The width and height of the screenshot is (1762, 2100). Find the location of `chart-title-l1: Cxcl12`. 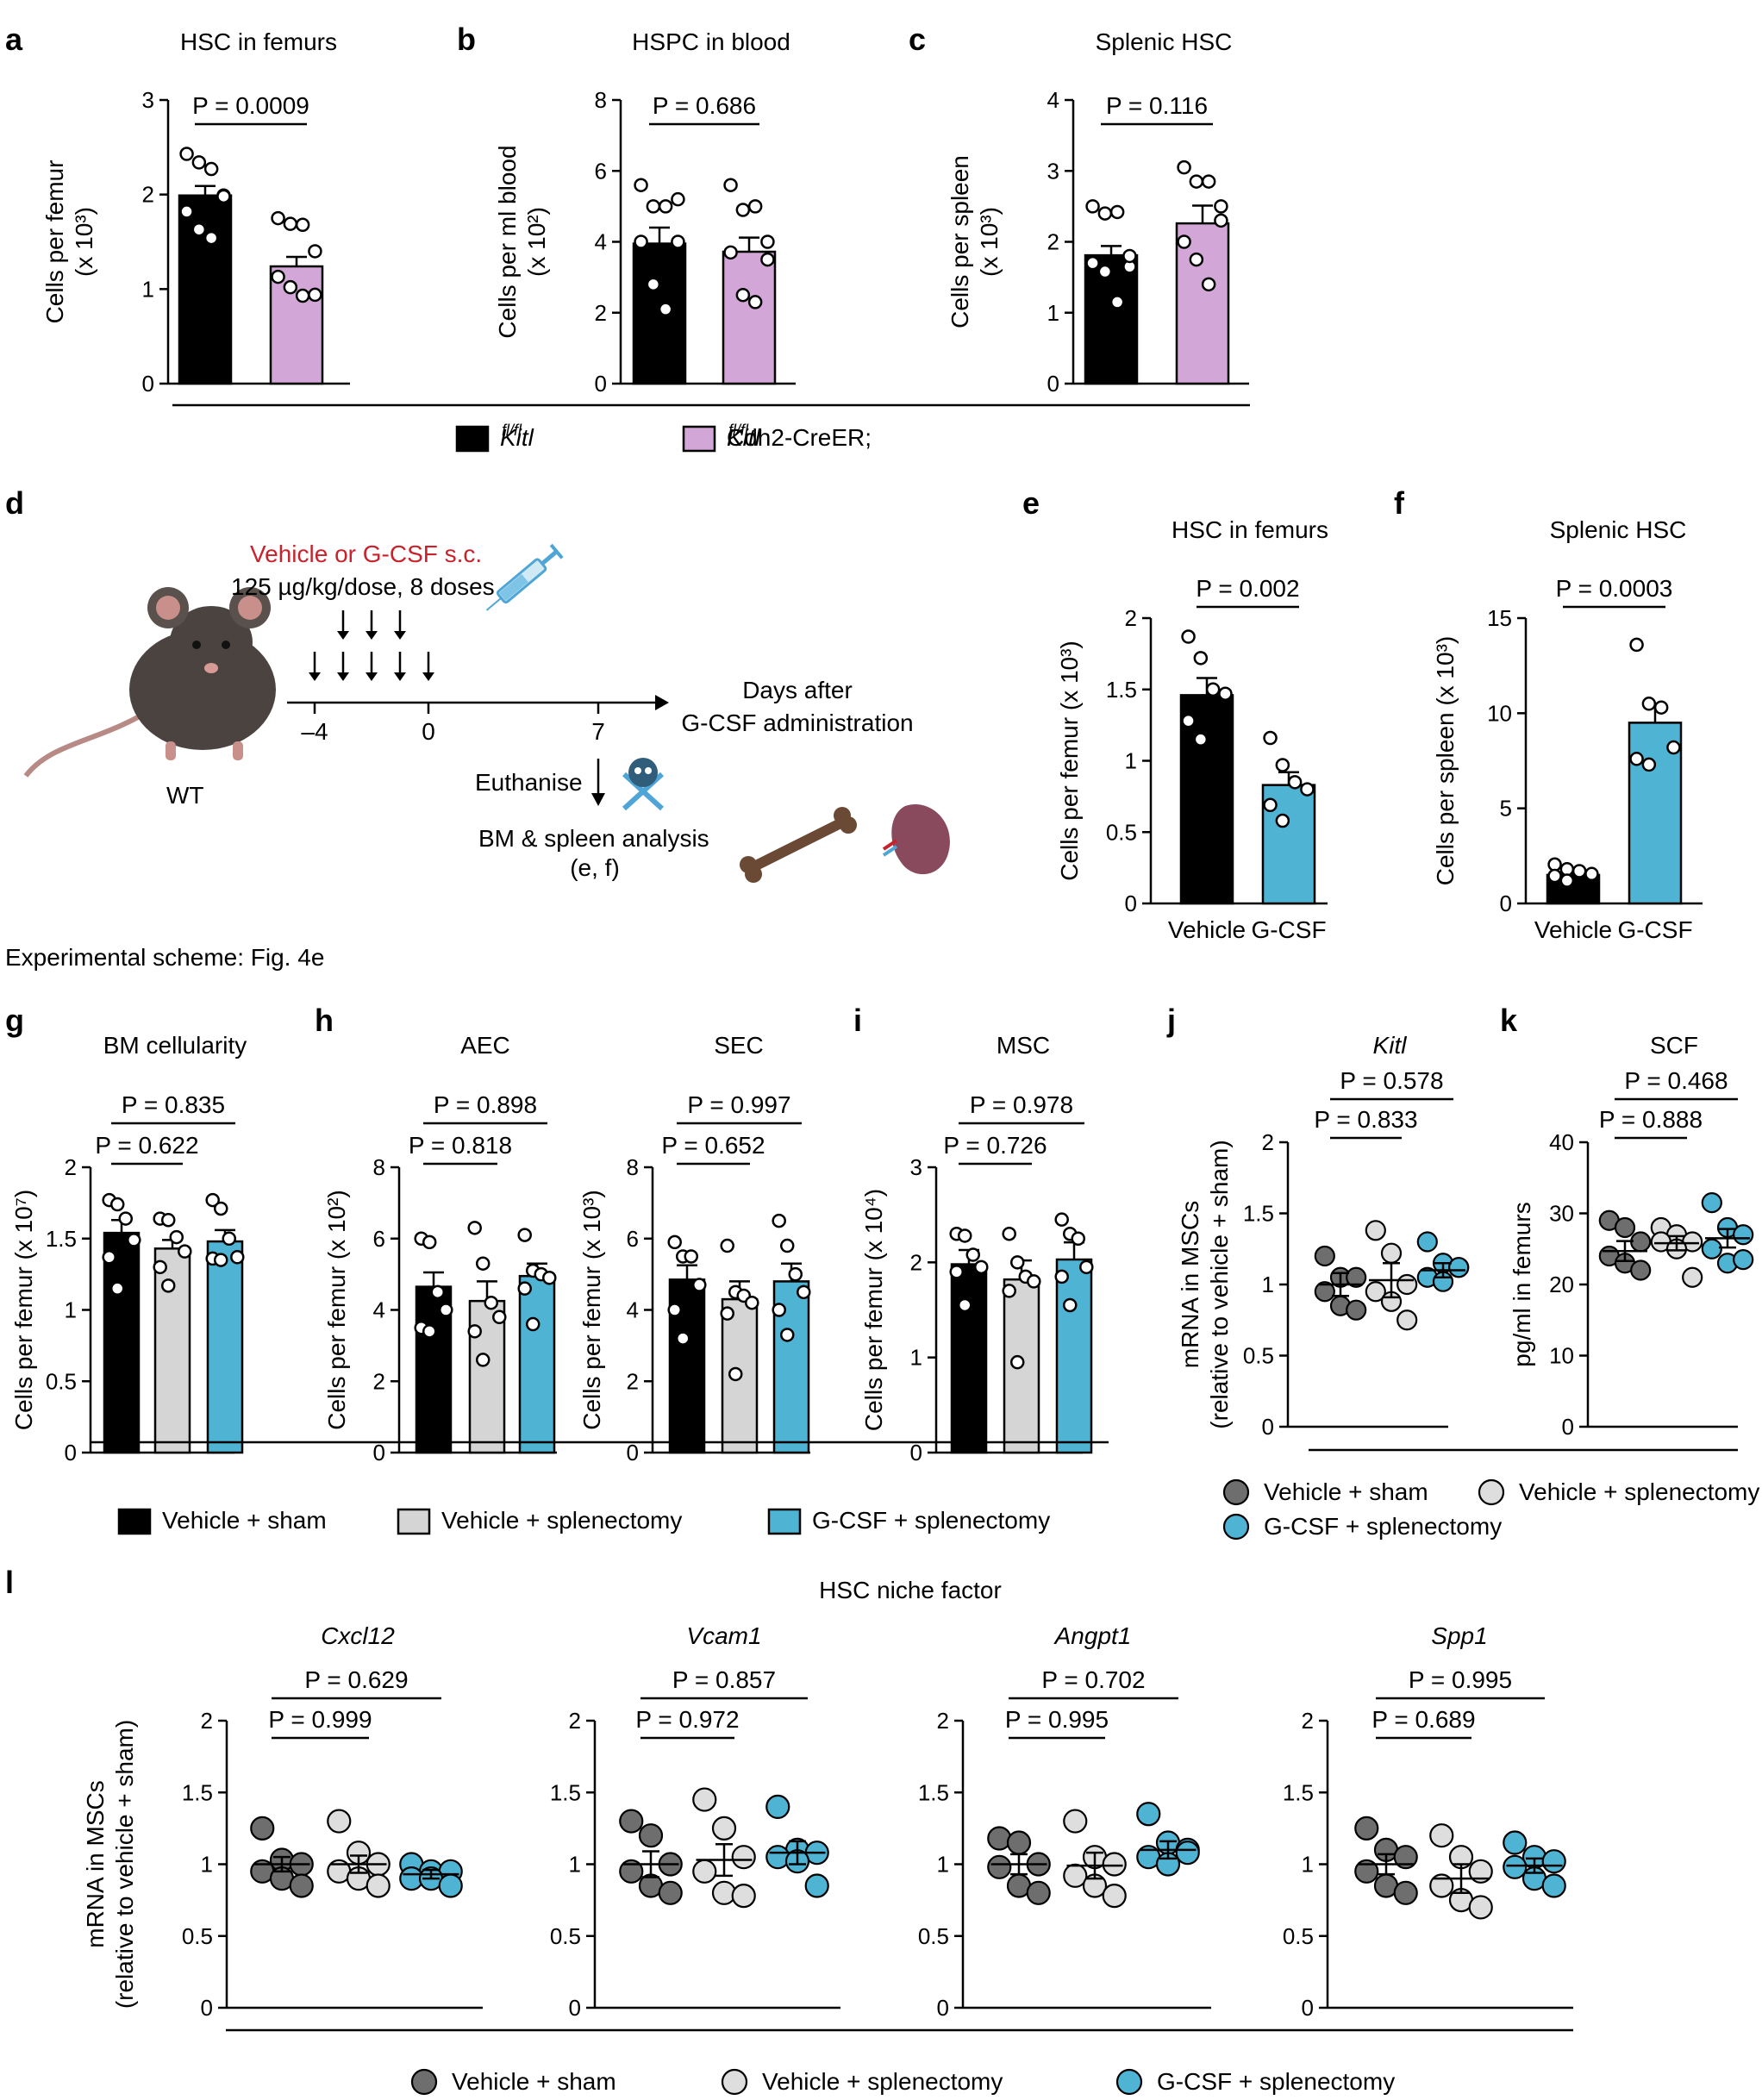

chart-title-l1: Cxcl12 is located at coordinates (358, 1635).